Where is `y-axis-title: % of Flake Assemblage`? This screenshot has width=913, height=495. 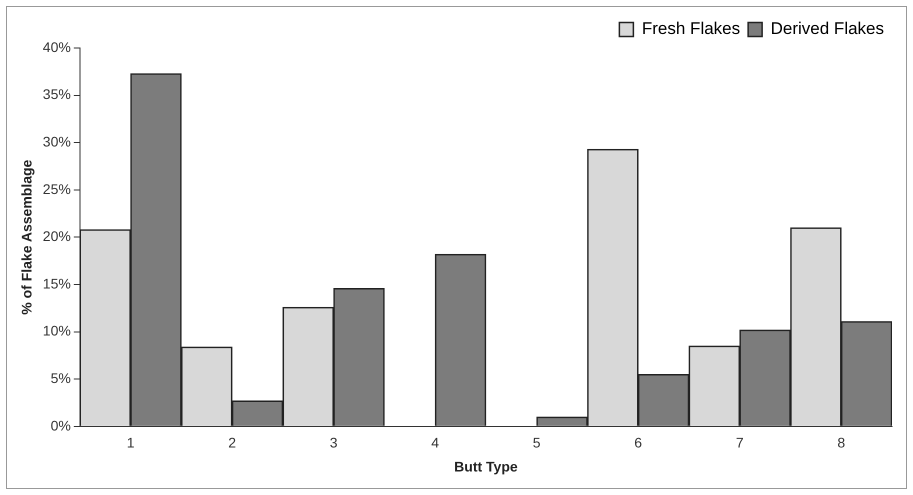 y-axis-title: % of Flake Assemblage is located at coordinates (26, 237).